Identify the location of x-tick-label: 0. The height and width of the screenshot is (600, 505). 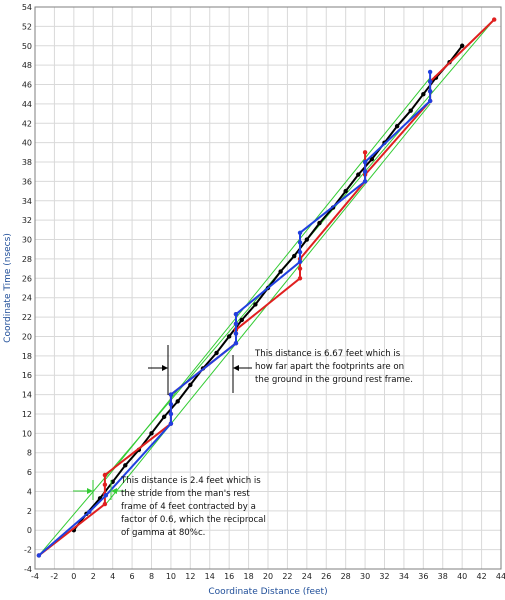
(73, 576).